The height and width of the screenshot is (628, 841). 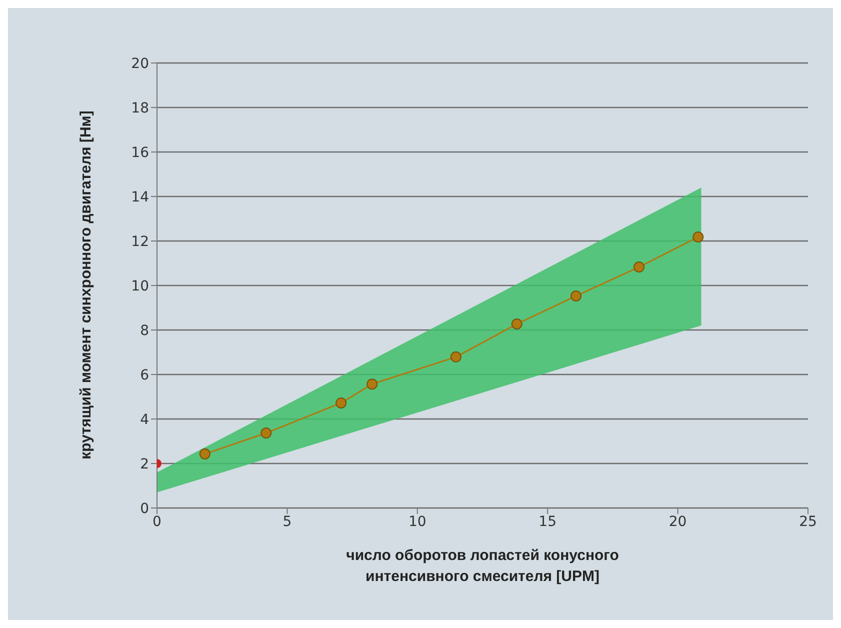 I want to click on x-tick-label: 25, so click(x=808, y=522).